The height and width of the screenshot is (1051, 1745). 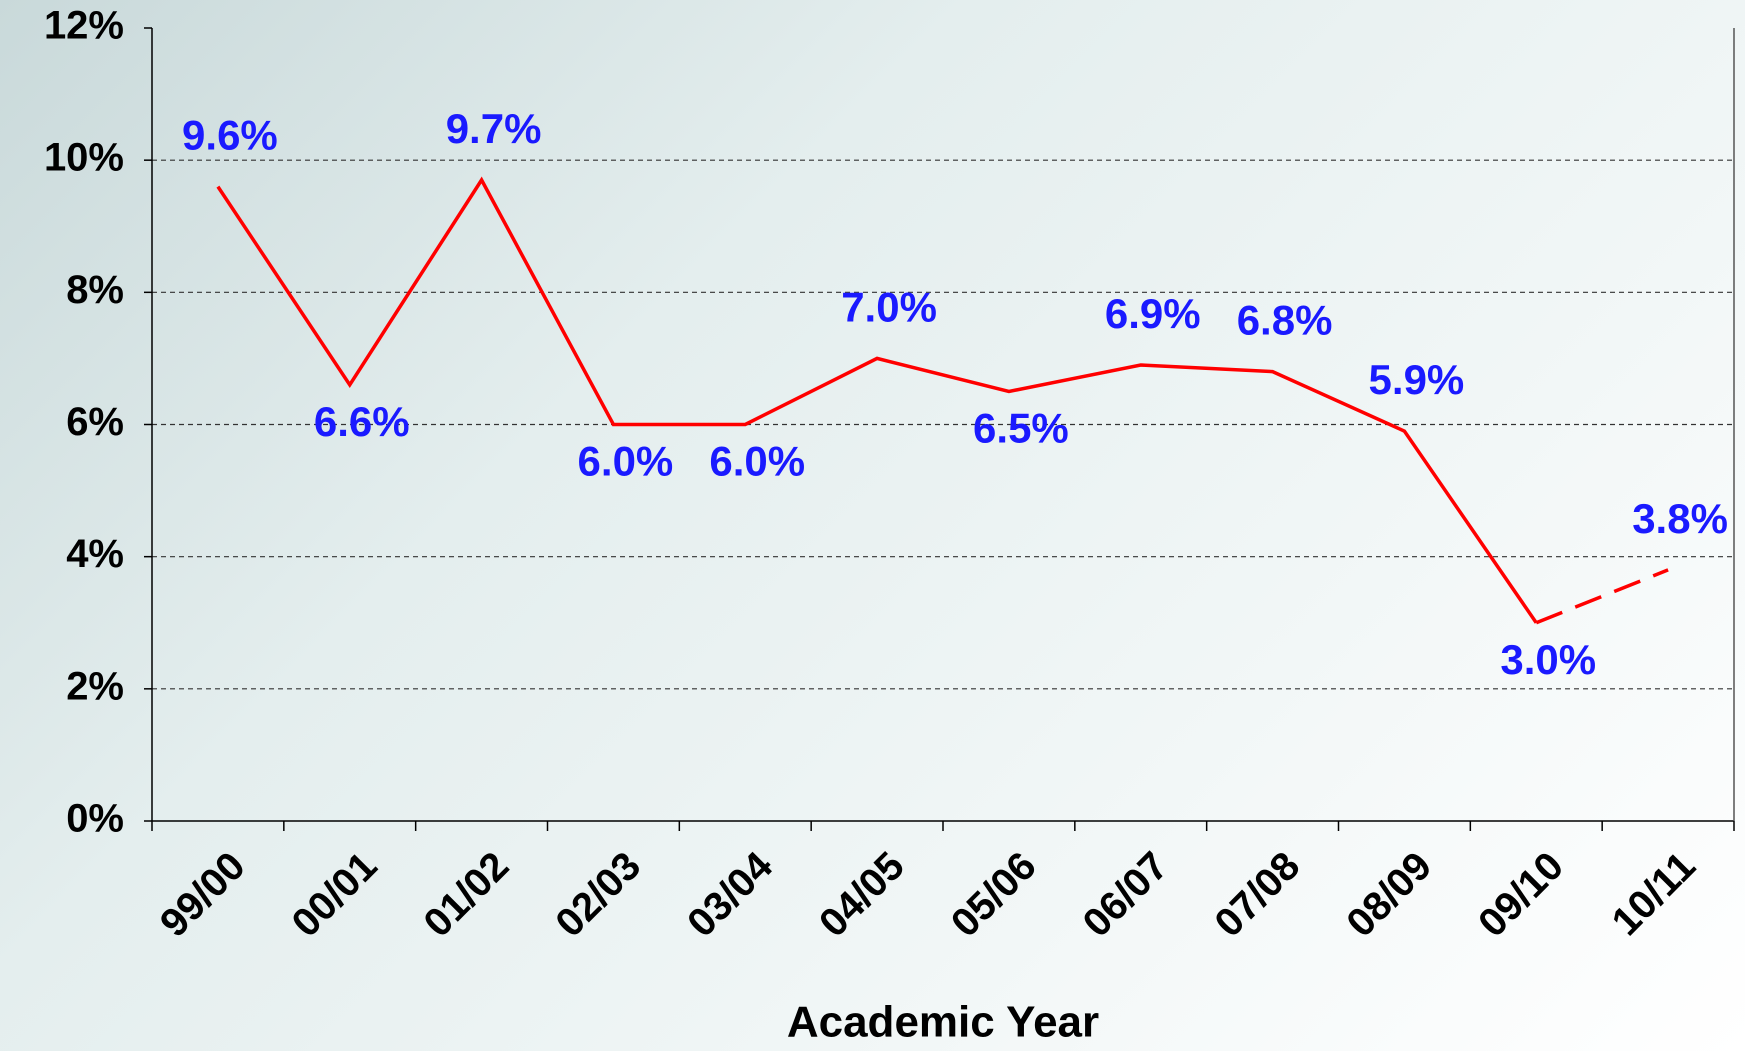 I want to click on data-label: 3.0%, so click(x=1548, y=659).